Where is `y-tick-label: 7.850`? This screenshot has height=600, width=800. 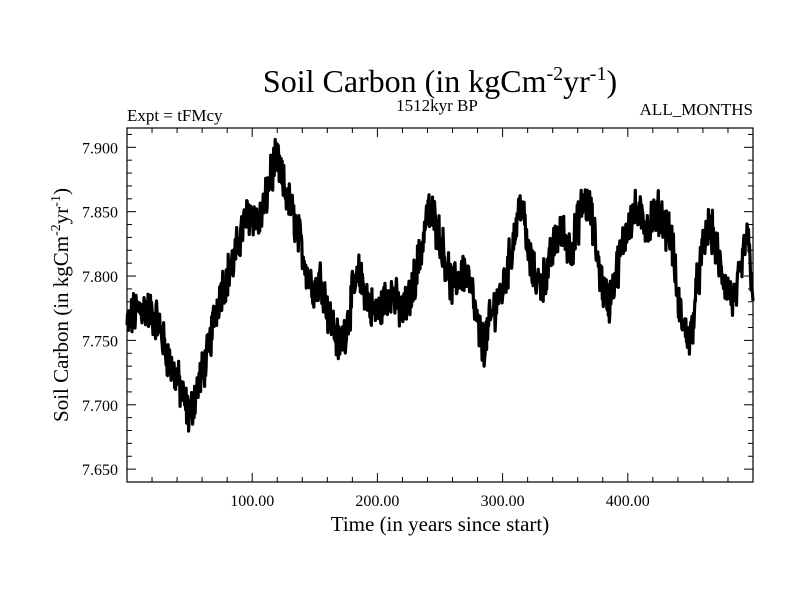 y-tick-label: 7.850 is located at coordinates (100, 213).